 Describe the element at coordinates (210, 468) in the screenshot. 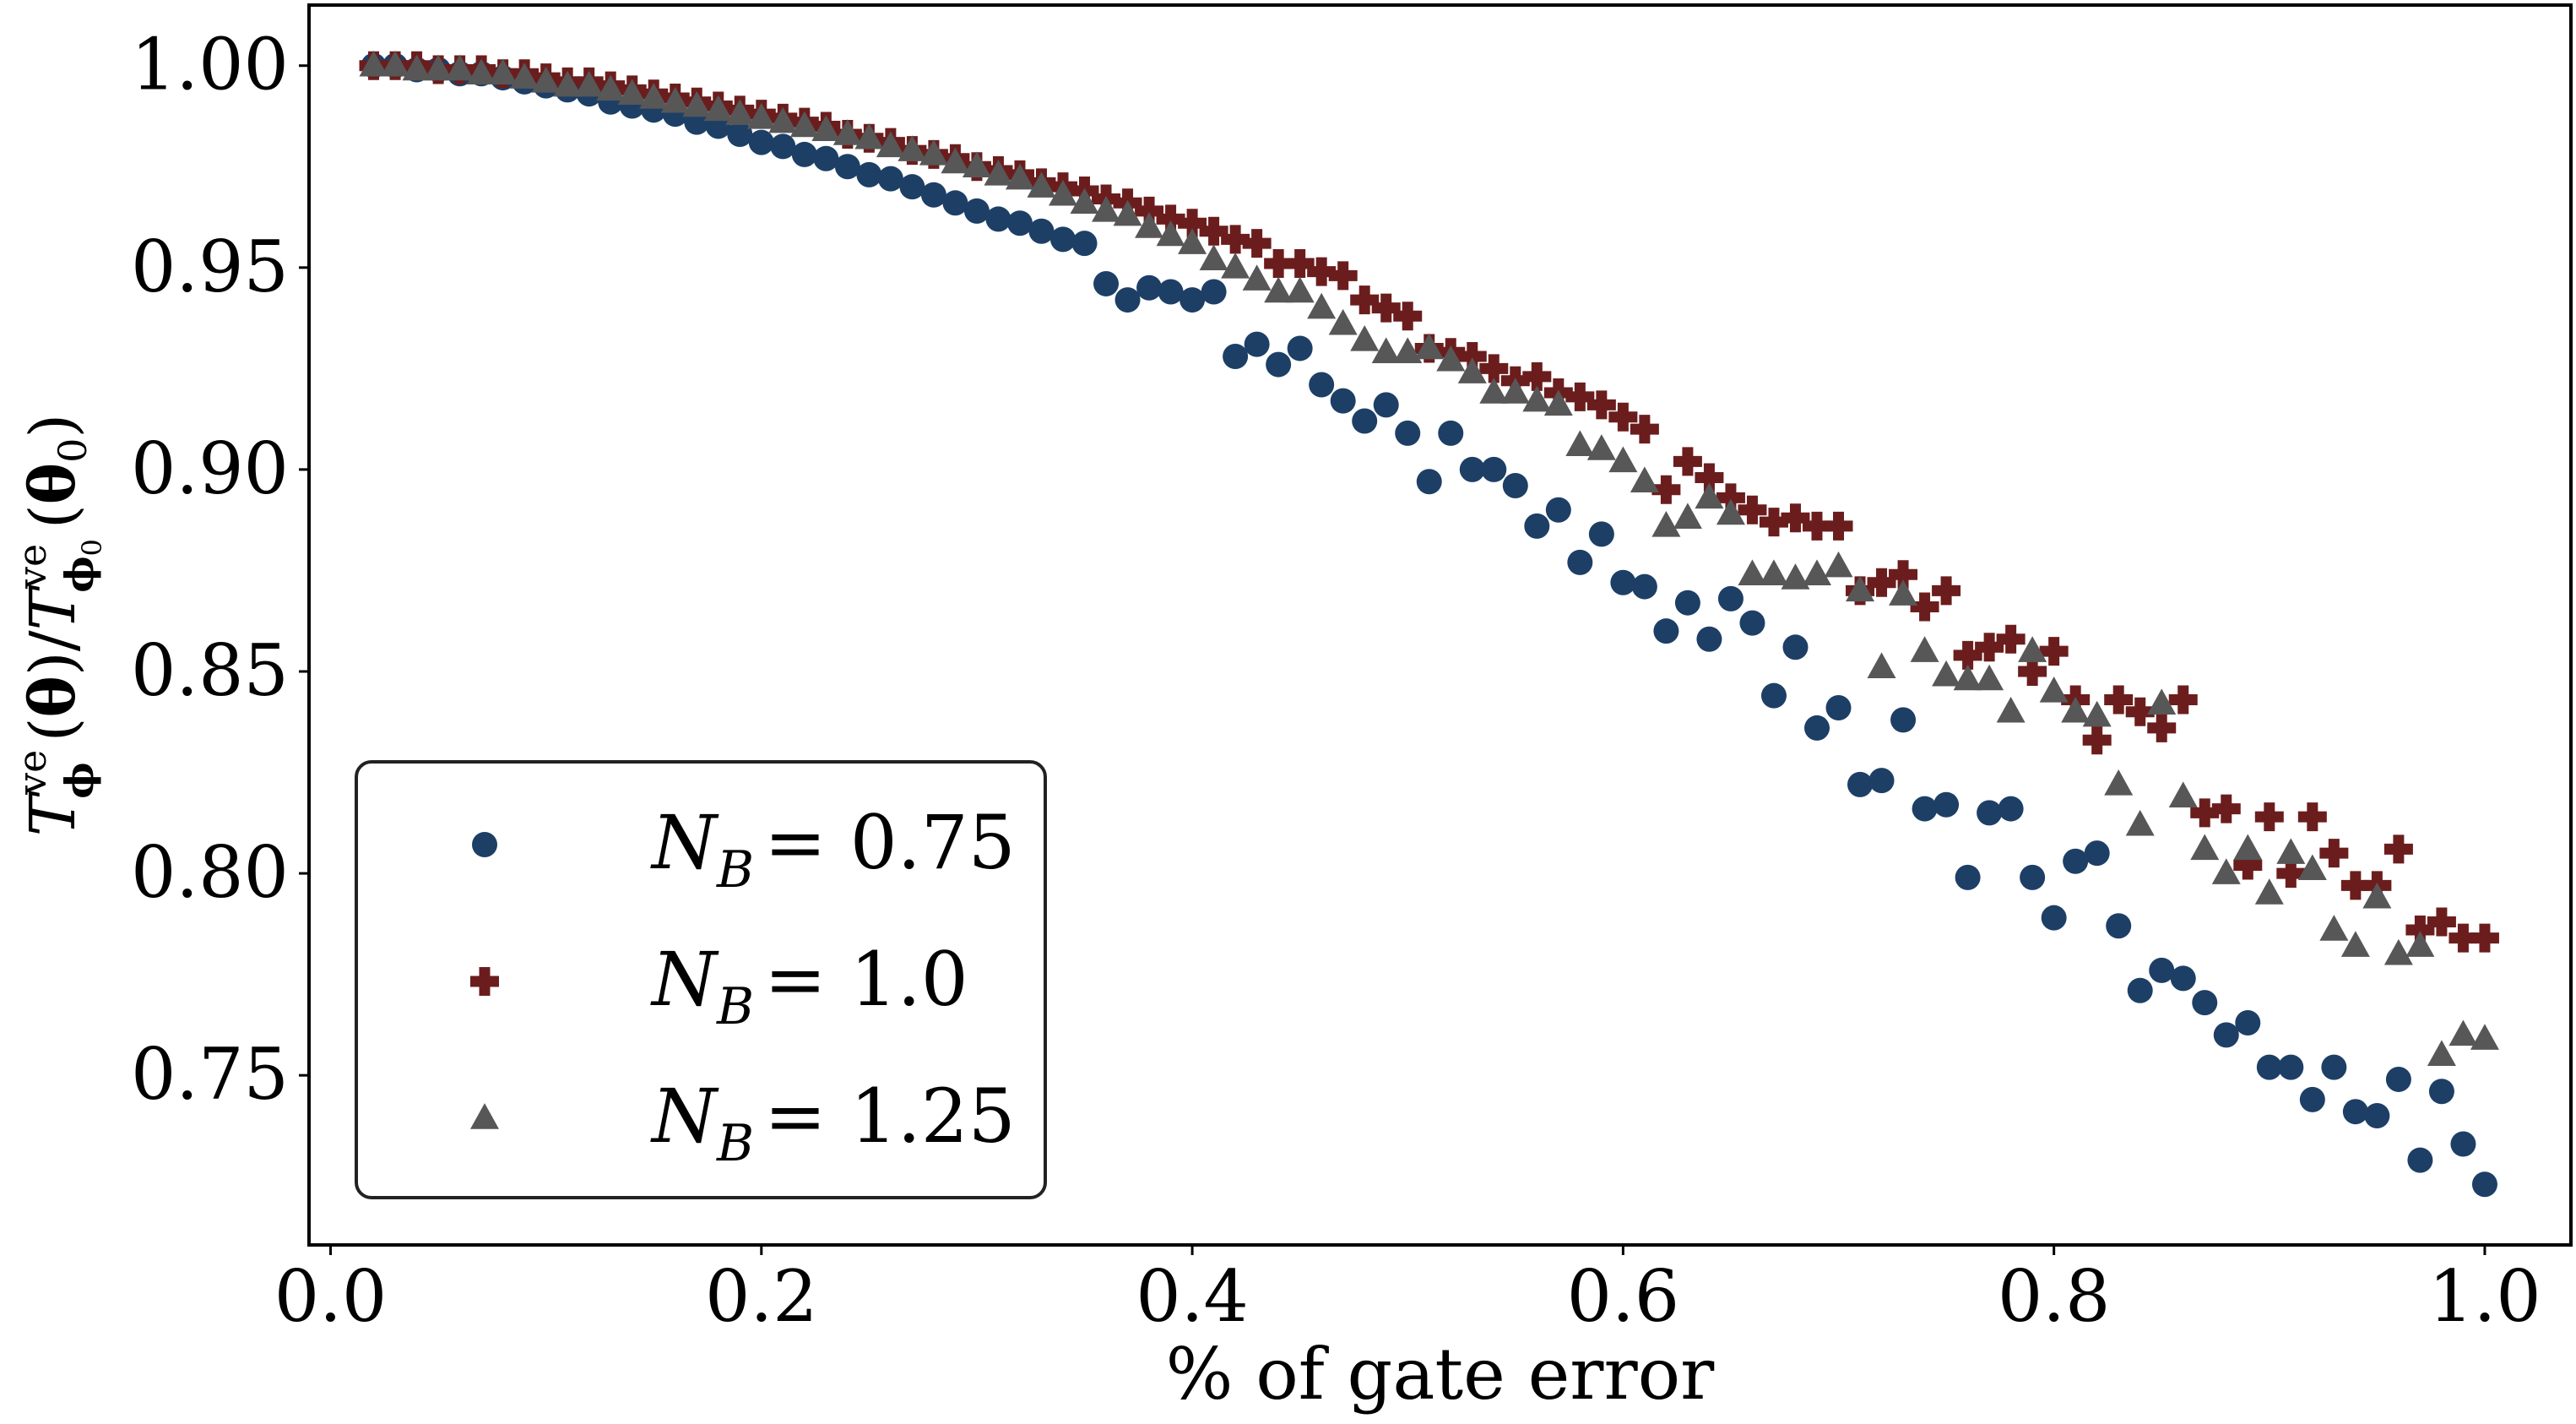

I see `y-tick-label: 0.90` at that location.